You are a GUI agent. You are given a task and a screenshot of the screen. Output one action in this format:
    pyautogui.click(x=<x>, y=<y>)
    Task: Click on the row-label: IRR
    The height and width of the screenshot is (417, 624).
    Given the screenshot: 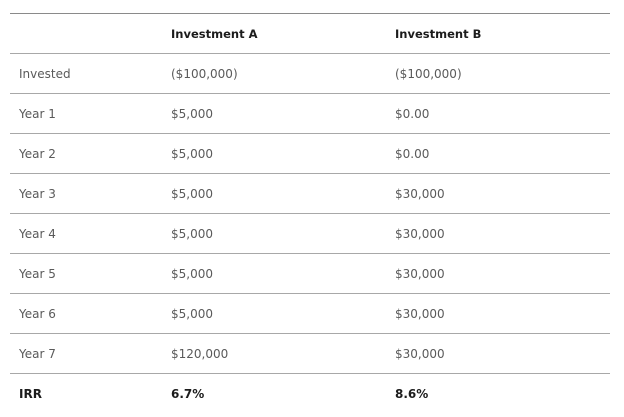 What is the action you would take?
    pyautogui.click(x=30, y=393)
    